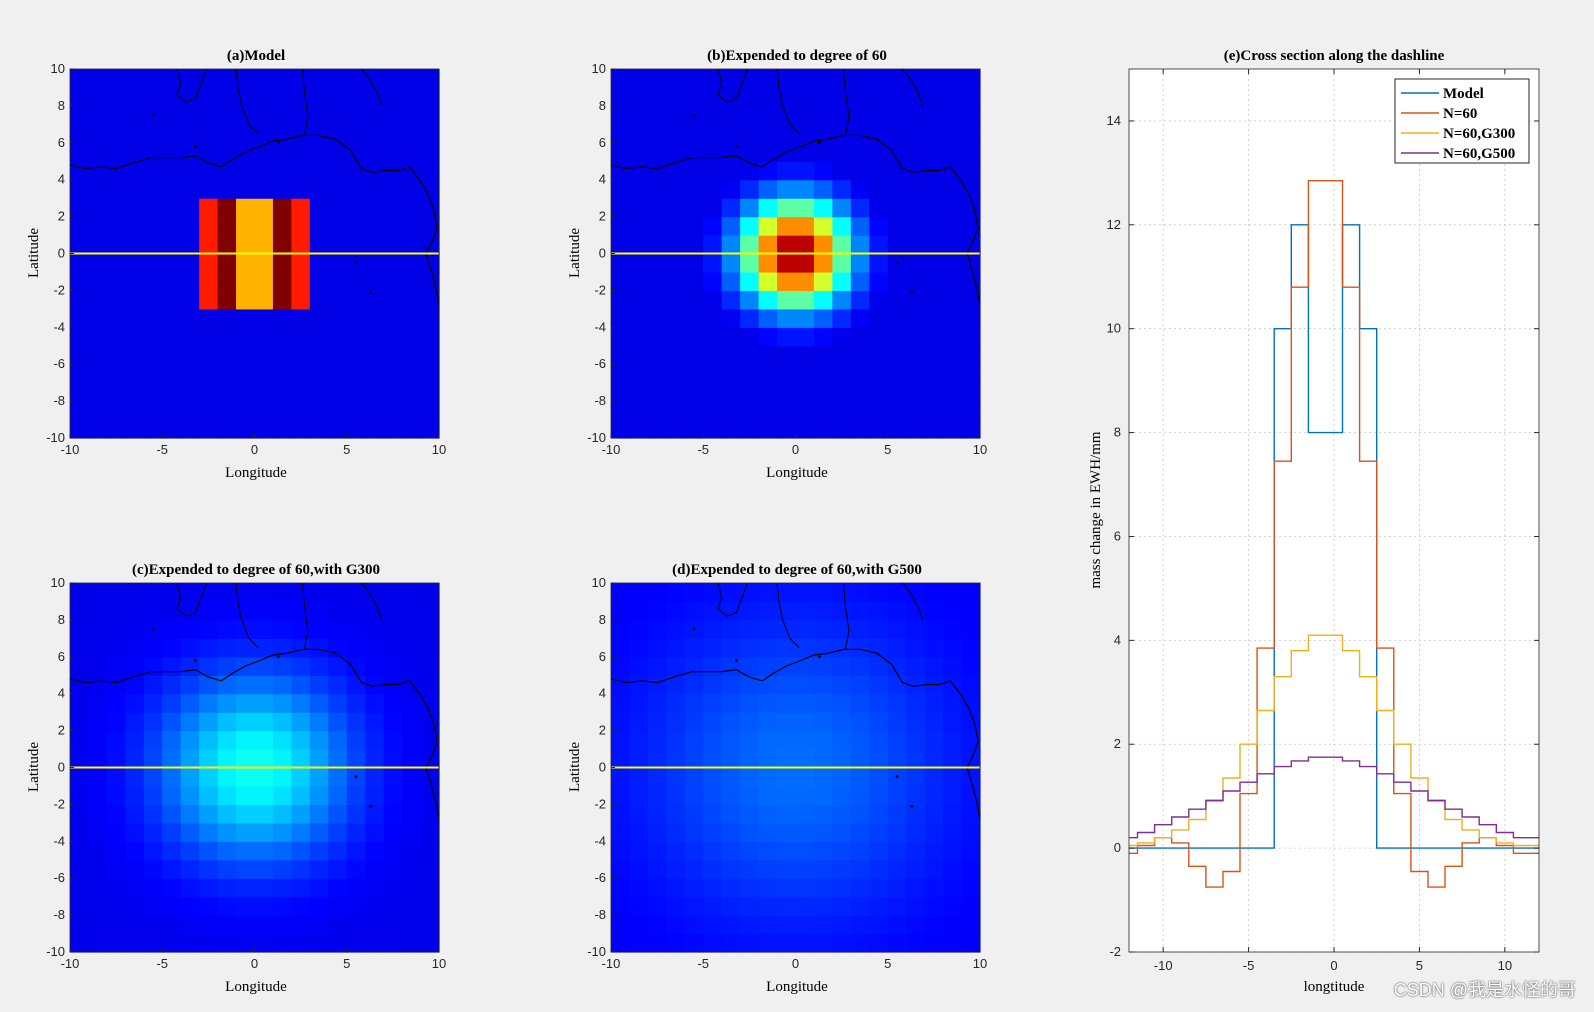 This screenshot has height=1012, width=1594. I want to click on x-tick-label: 10, so click(980, 449).